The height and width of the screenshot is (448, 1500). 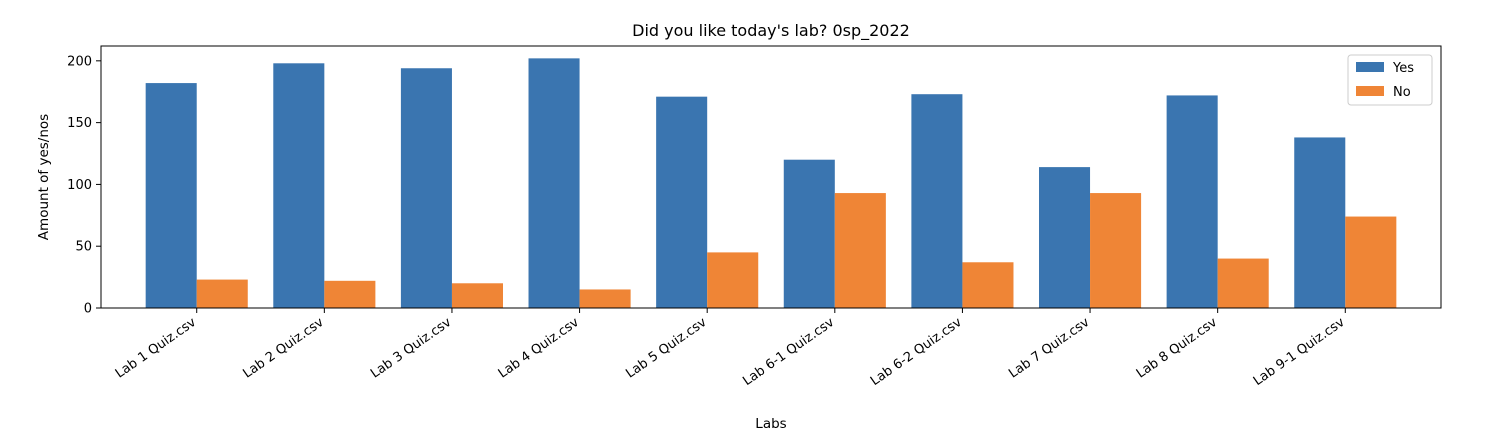 What do you see at coordinates (605, 298) in the screenshot?
I see `bar-no-lab-4-quiz-csv` at bounding box center [605, 298].